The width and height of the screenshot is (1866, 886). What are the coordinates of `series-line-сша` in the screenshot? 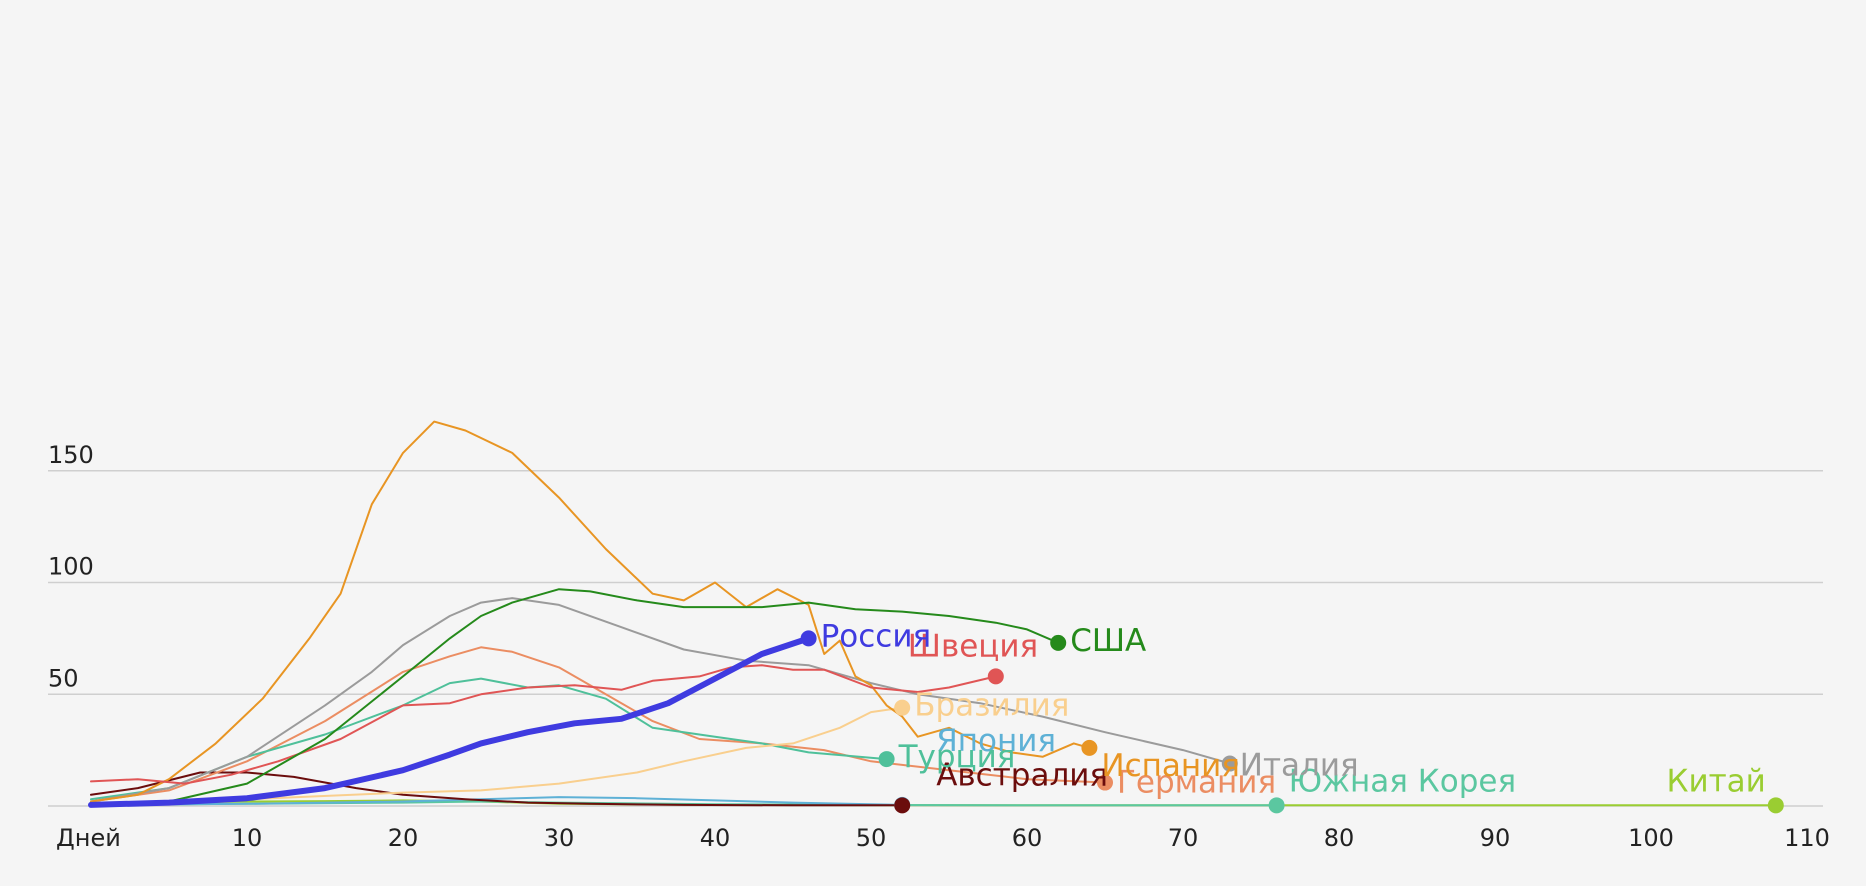 It's located at (575, 697).